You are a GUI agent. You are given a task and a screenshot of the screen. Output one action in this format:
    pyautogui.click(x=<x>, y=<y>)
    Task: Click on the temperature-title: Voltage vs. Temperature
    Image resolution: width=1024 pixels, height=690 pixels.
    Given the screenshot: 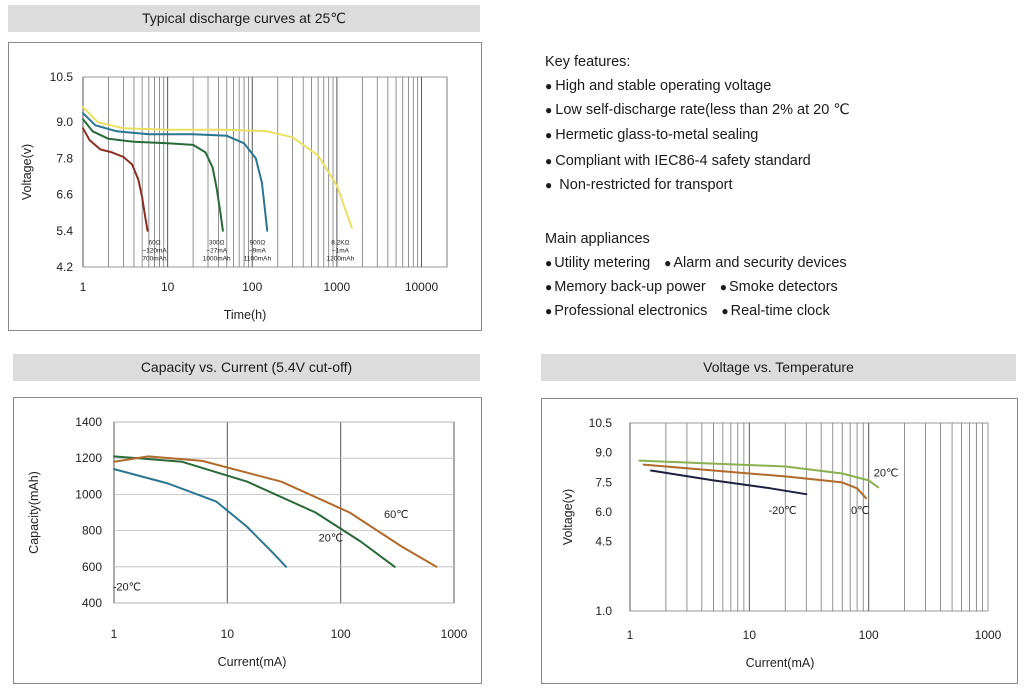 What is the action you would take?
    pyautogui.click(x=778, y=367)
    